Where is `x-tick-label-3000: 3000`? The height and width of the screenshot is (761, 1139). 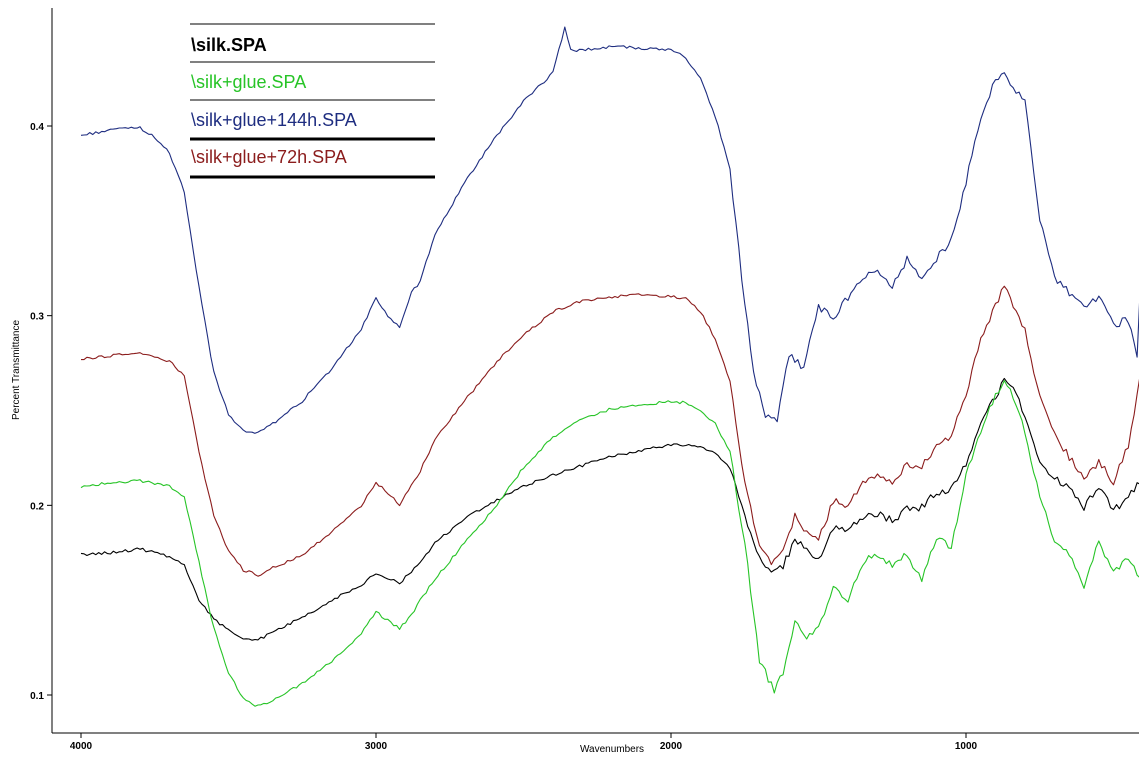
x-tick-label-3000: 3000 is located at coordinates (376, 746).